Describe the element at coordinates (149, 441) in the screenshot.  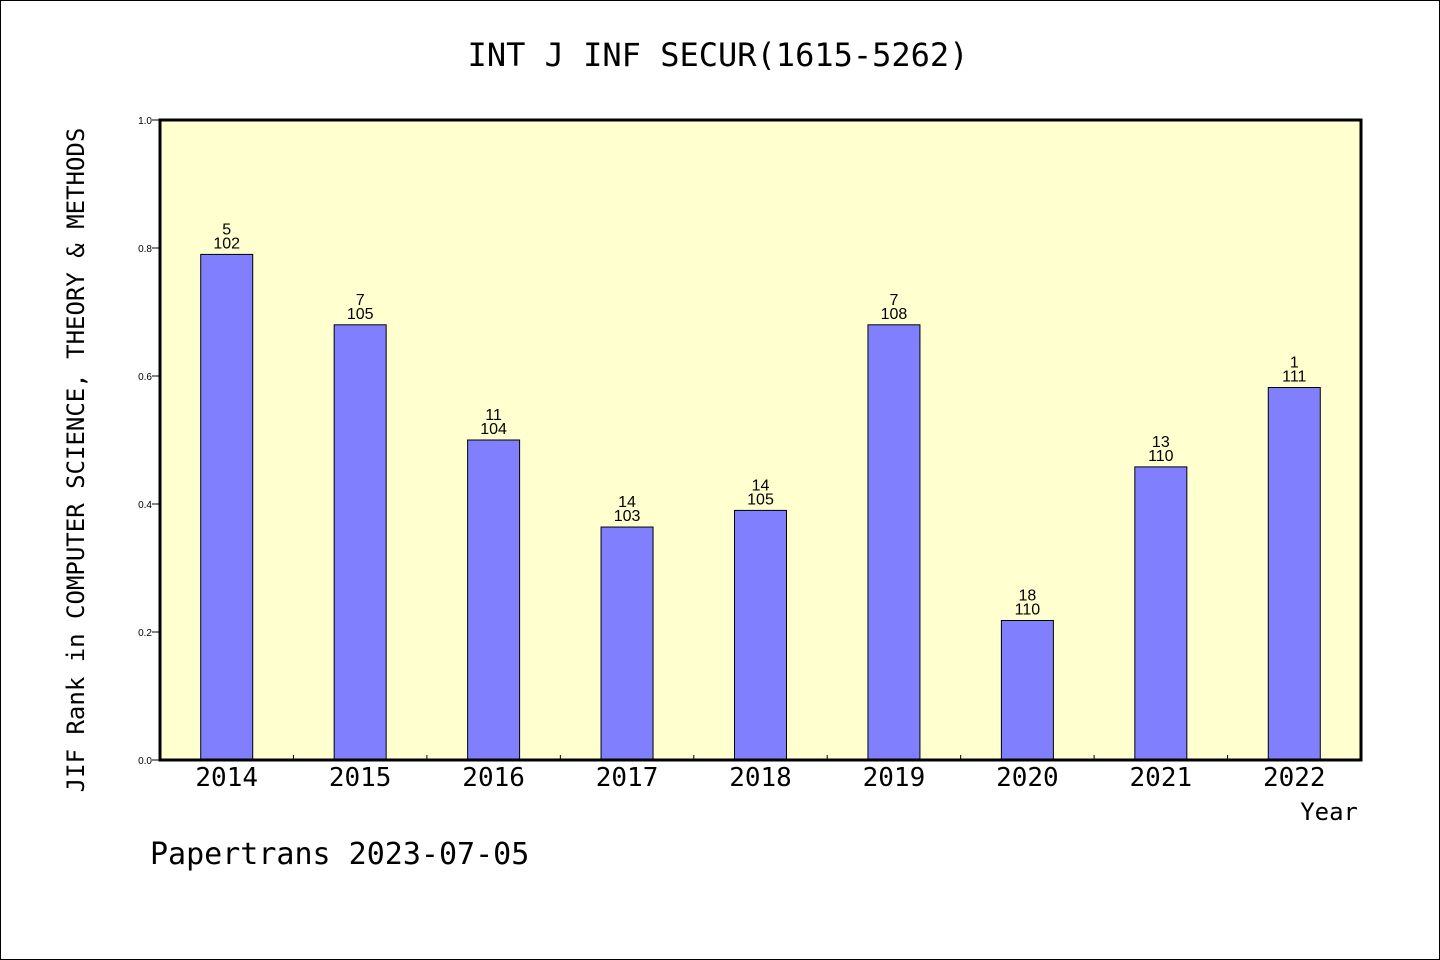
I see `y-axis: 0.0 0.2 0.4 0.6 0.8 1.0` at that location.